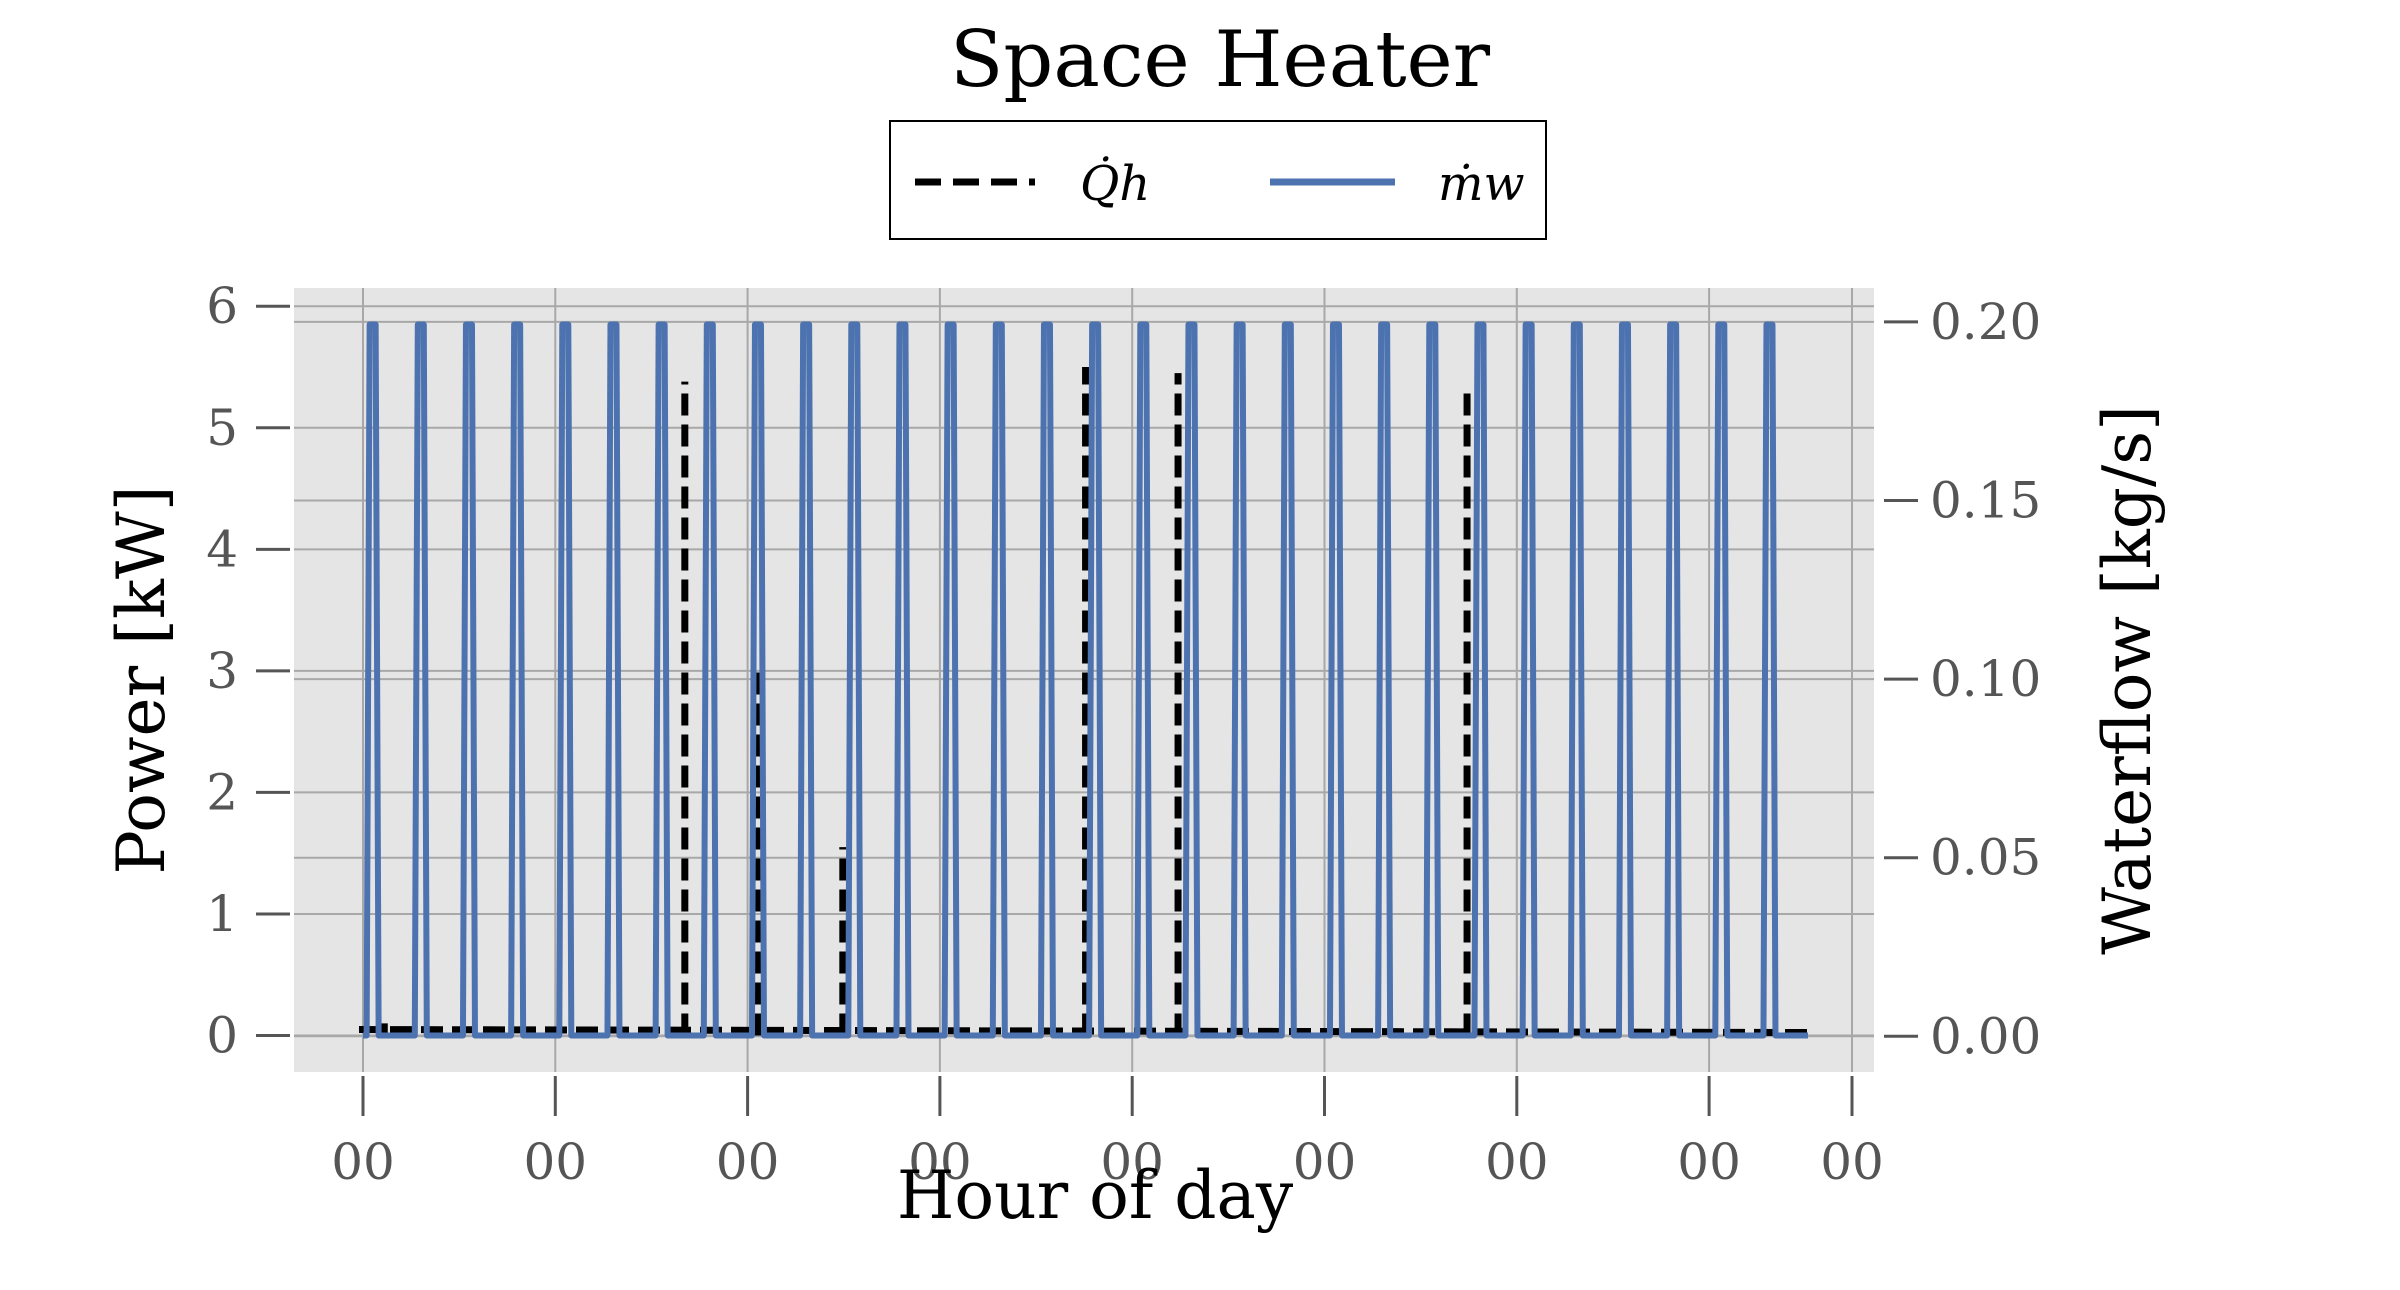 This screenshot has width=2400, height=1290. What do you see at coordinates (222, 549) in the screenshot?
I see `y-tick-label-left: 4` at bounding box center [222, 549].